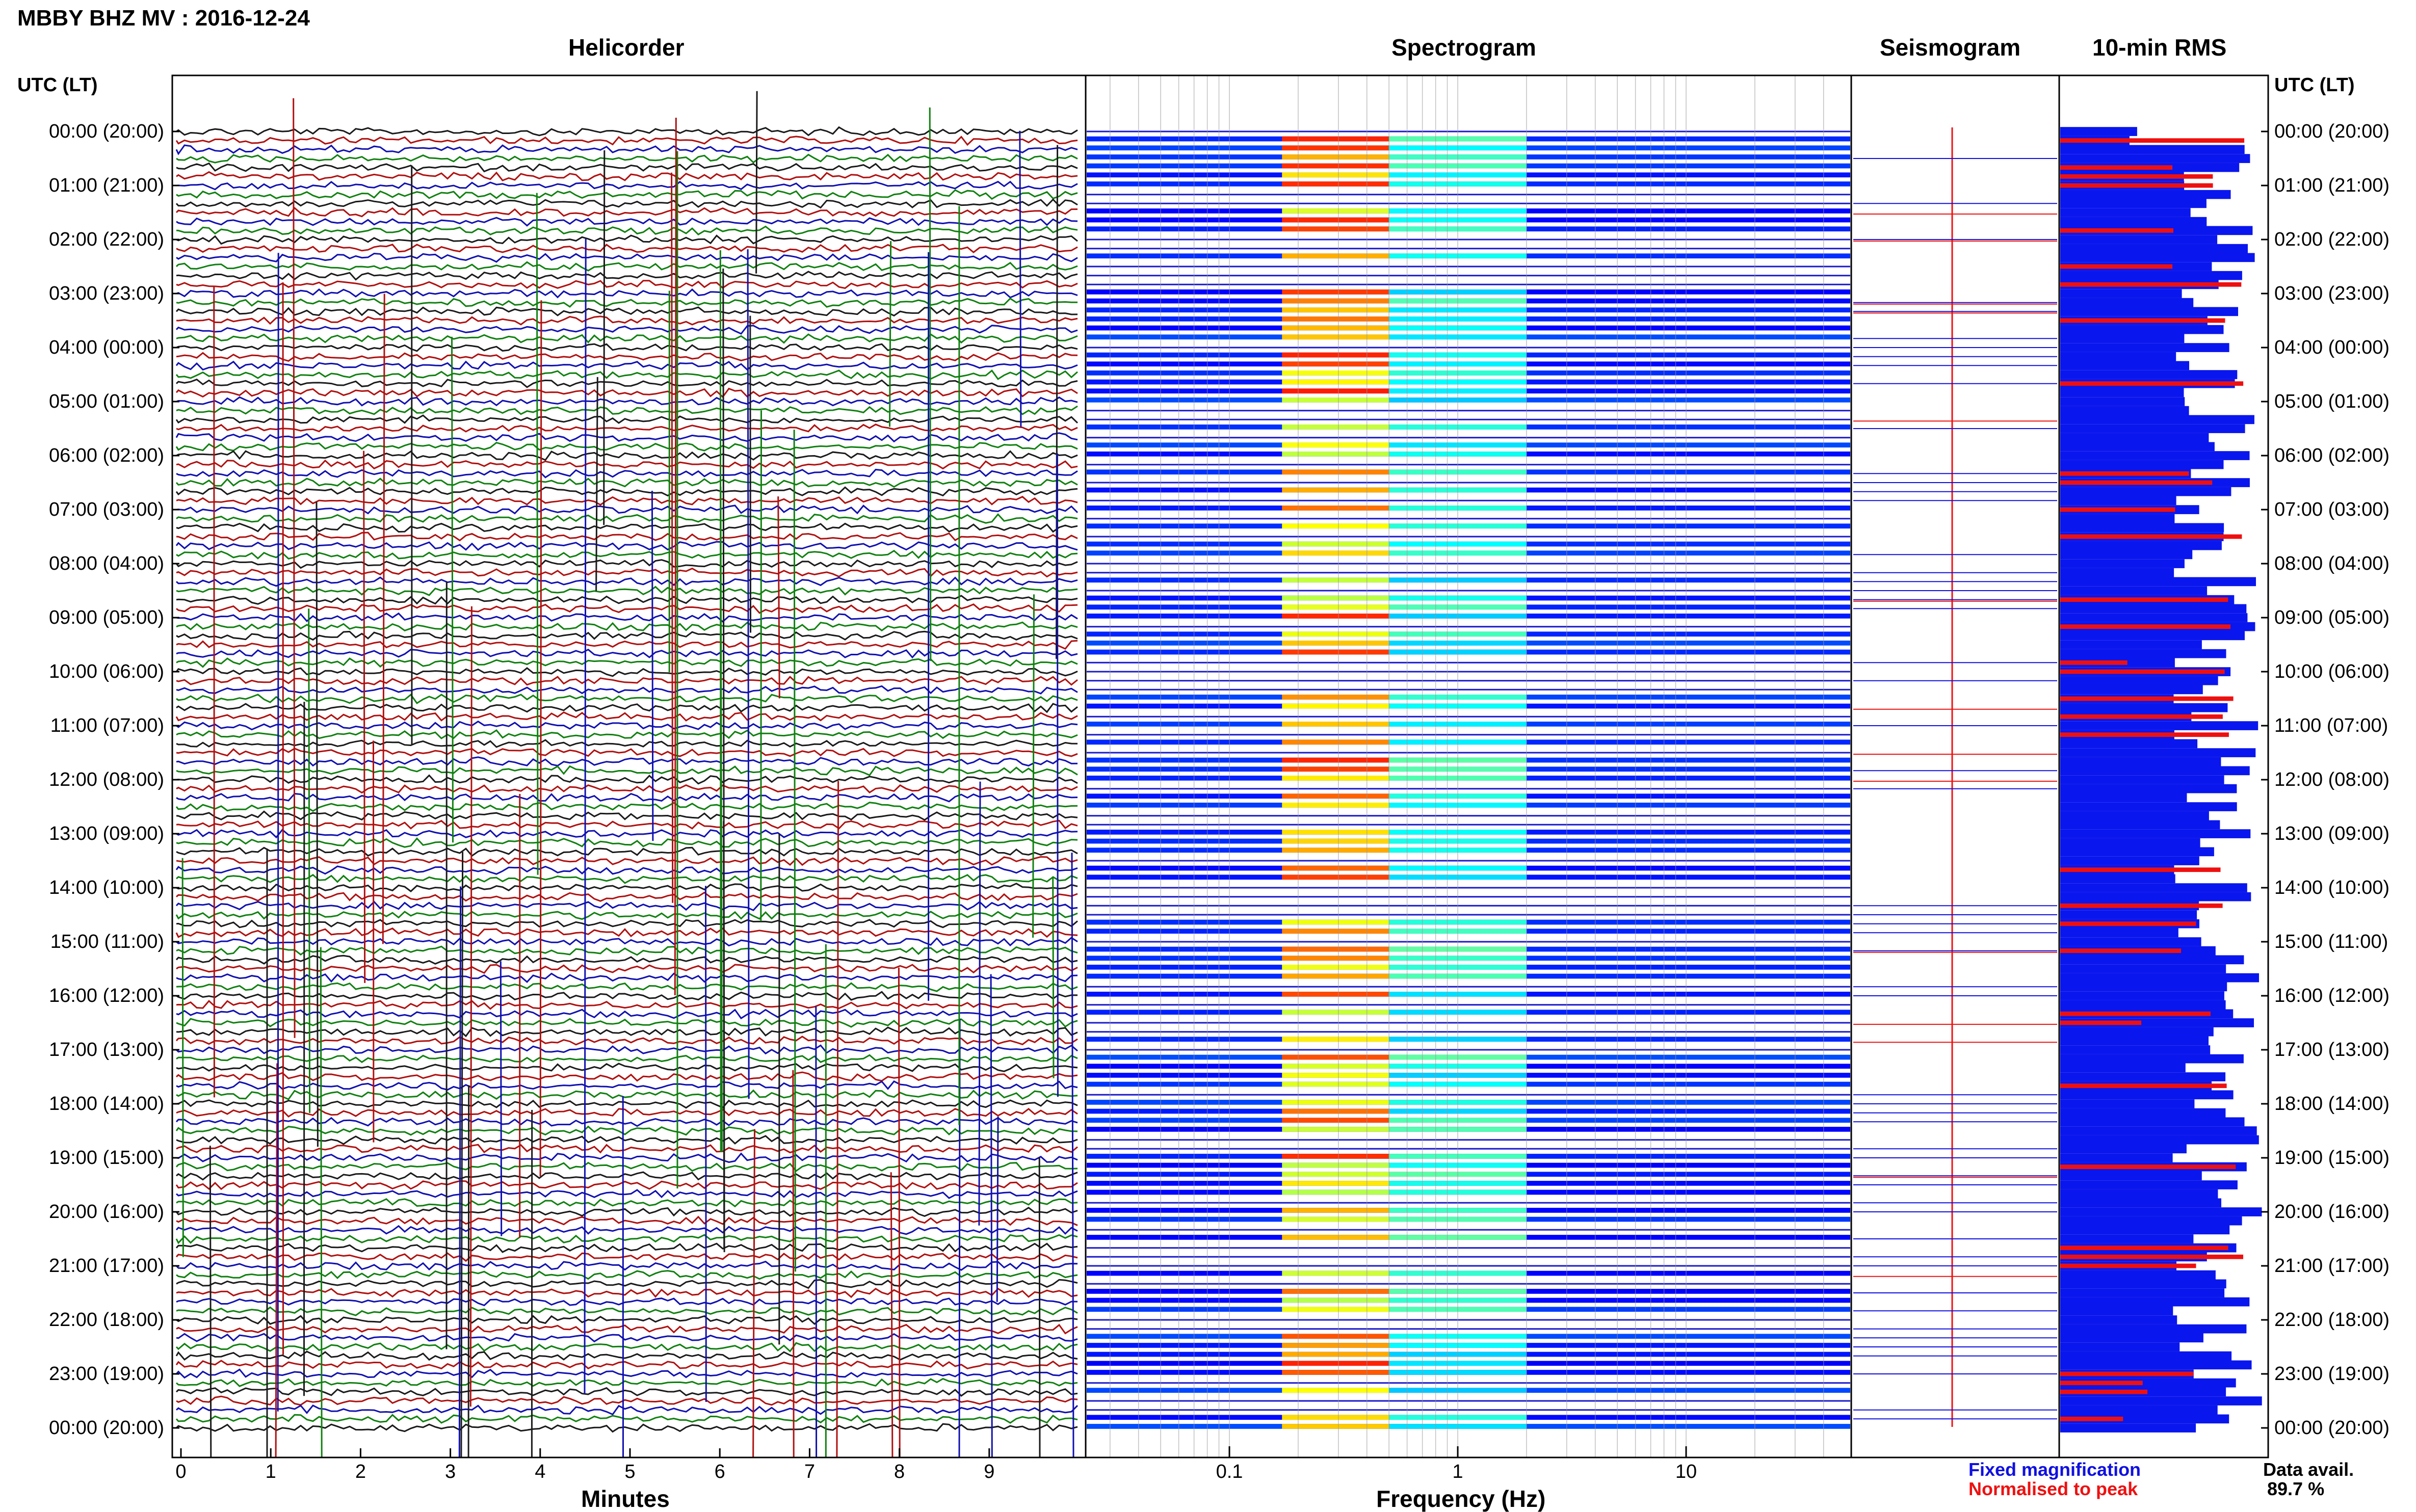  What do you see at coordinates (2331, 293) in the screenshot?
I see `hour-label-right: 03:00 (23:00)` at bounding box center [2331, 293].